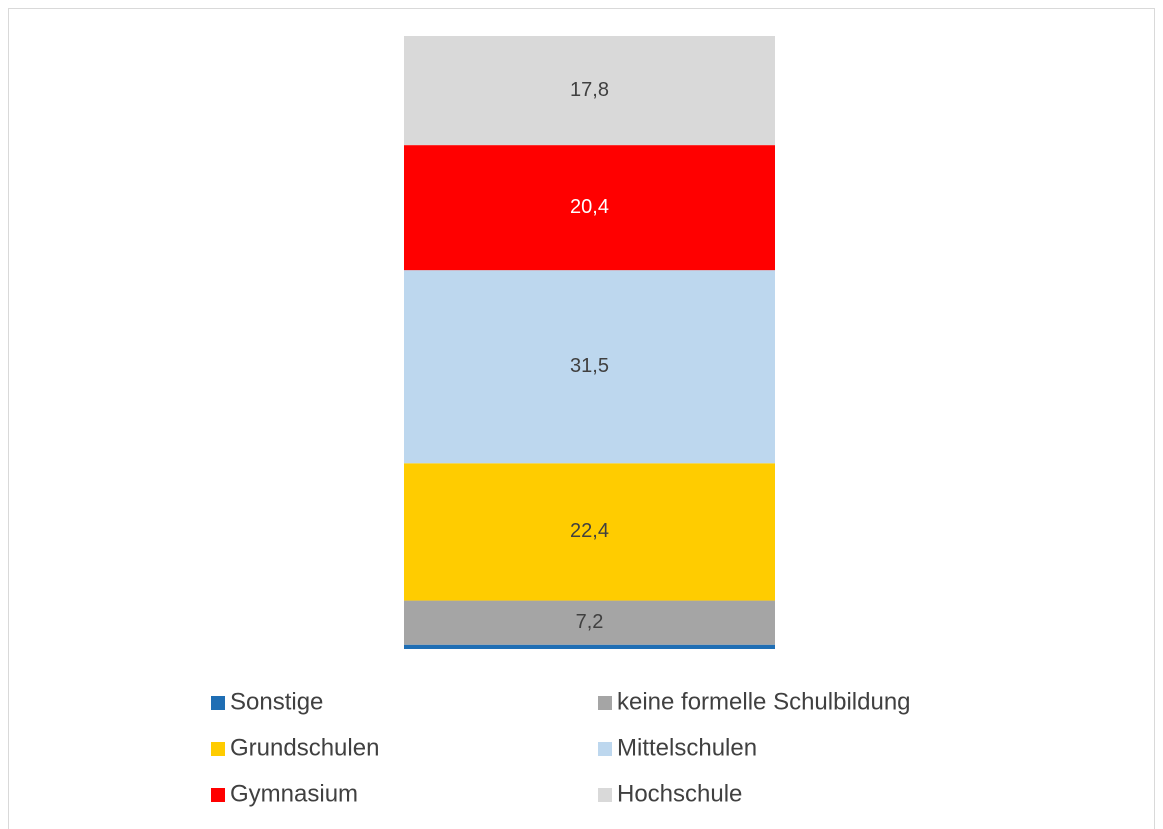 This screenshot has height=829, width=1163. What do you see at coordinates (679, 793) in the screenshot?
I see `legend-label: Hochschule` at bounding box center [679, 793].